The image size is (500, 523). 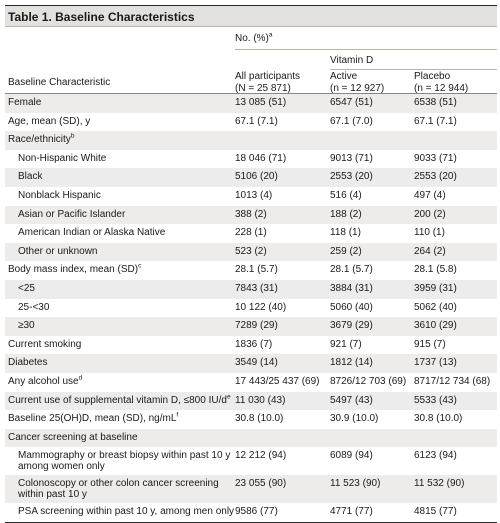 What do you see at coordinates (351, 307) in the screenshot?
I see `cell-active: 5060 (40)` at bounding box center [351, 307].